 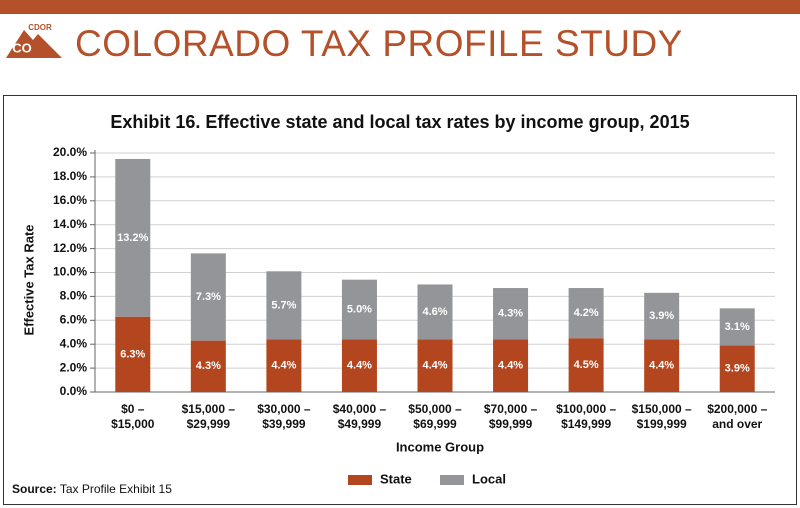 I want to click on value-label: 4.2%, so click(x=586, y=313).